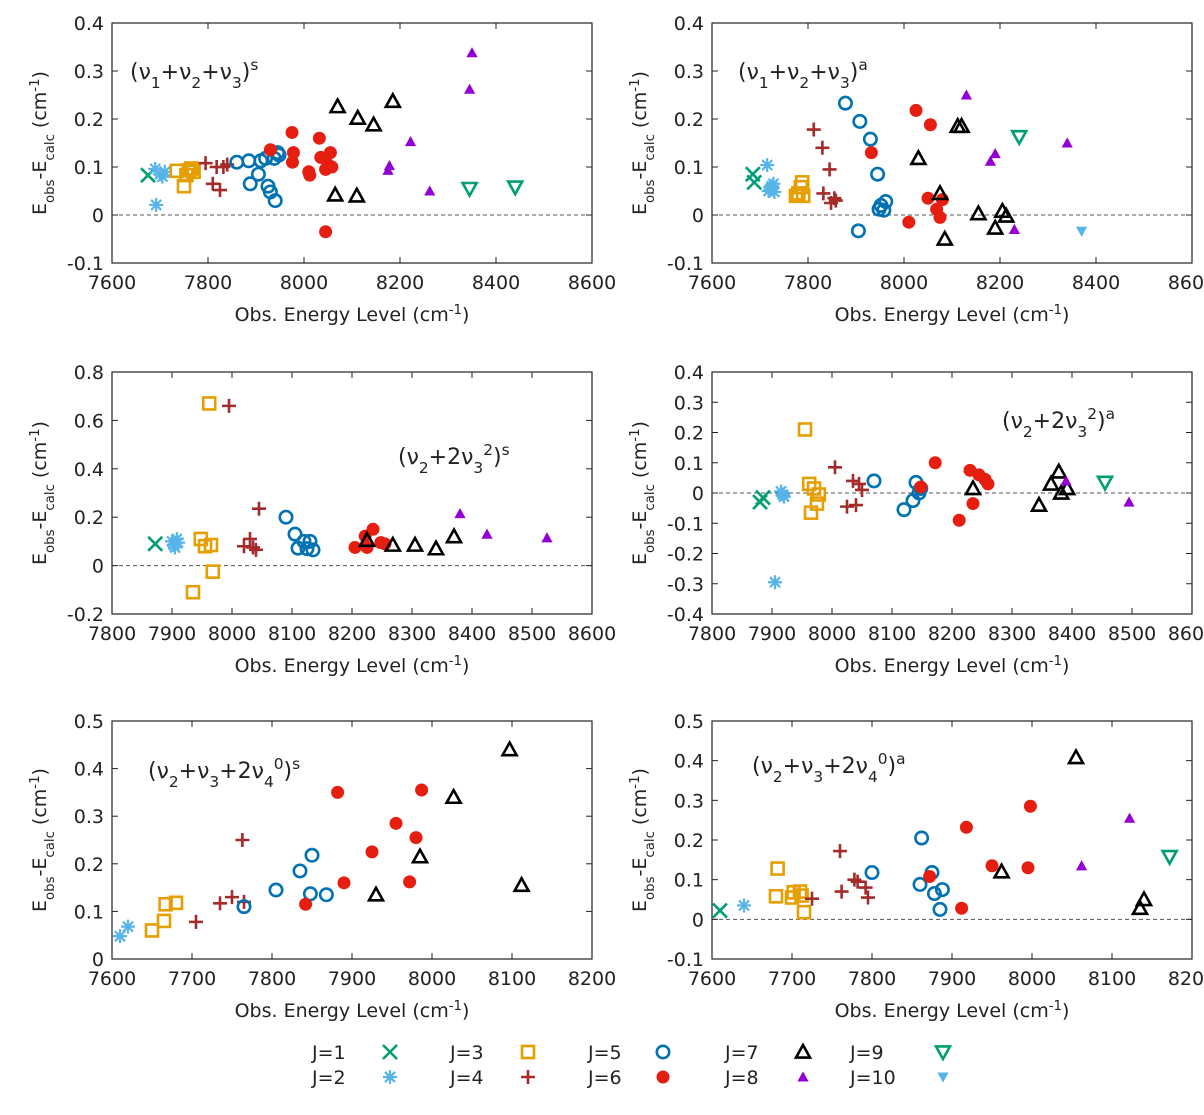 The height and width of the screenshot is (1115, 1204). I want to click on legend-item-j-2: J=2, so click(354, 1078).